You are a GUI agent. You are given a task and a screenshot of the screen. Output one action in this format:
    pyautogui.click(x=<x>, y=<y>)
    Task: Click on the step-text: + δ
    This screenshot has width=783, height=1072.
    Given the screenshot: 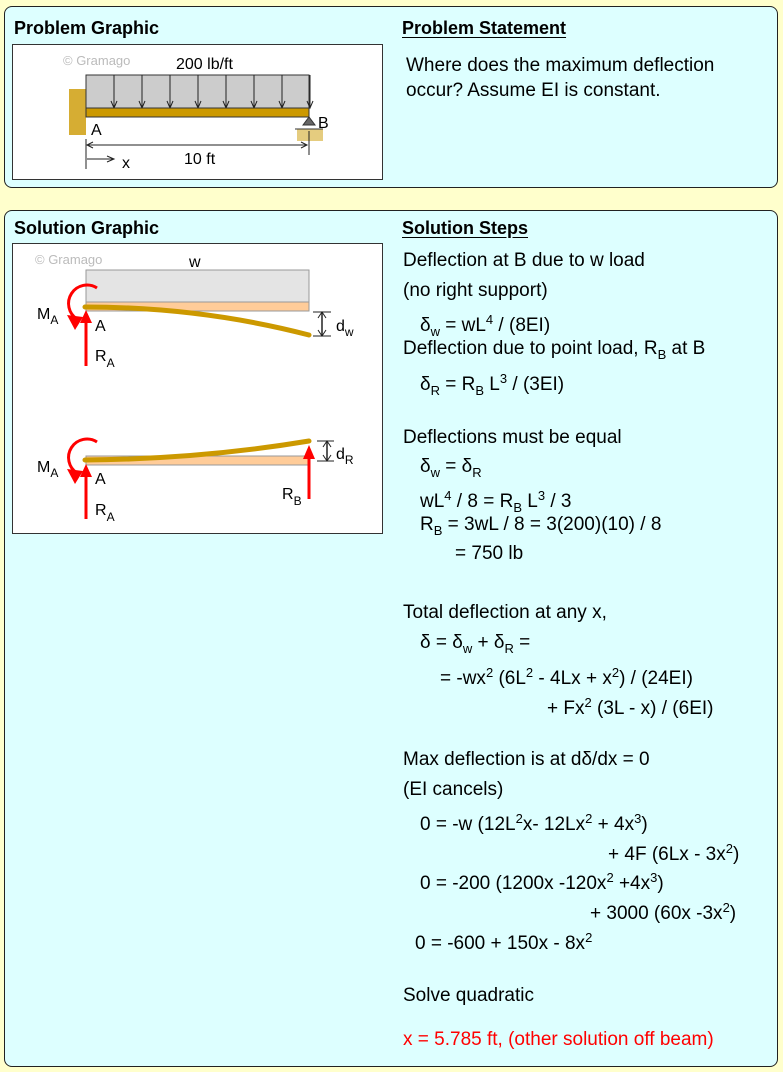 What is the action you would take?
    pyautogui.click(x=488, y=642)
    